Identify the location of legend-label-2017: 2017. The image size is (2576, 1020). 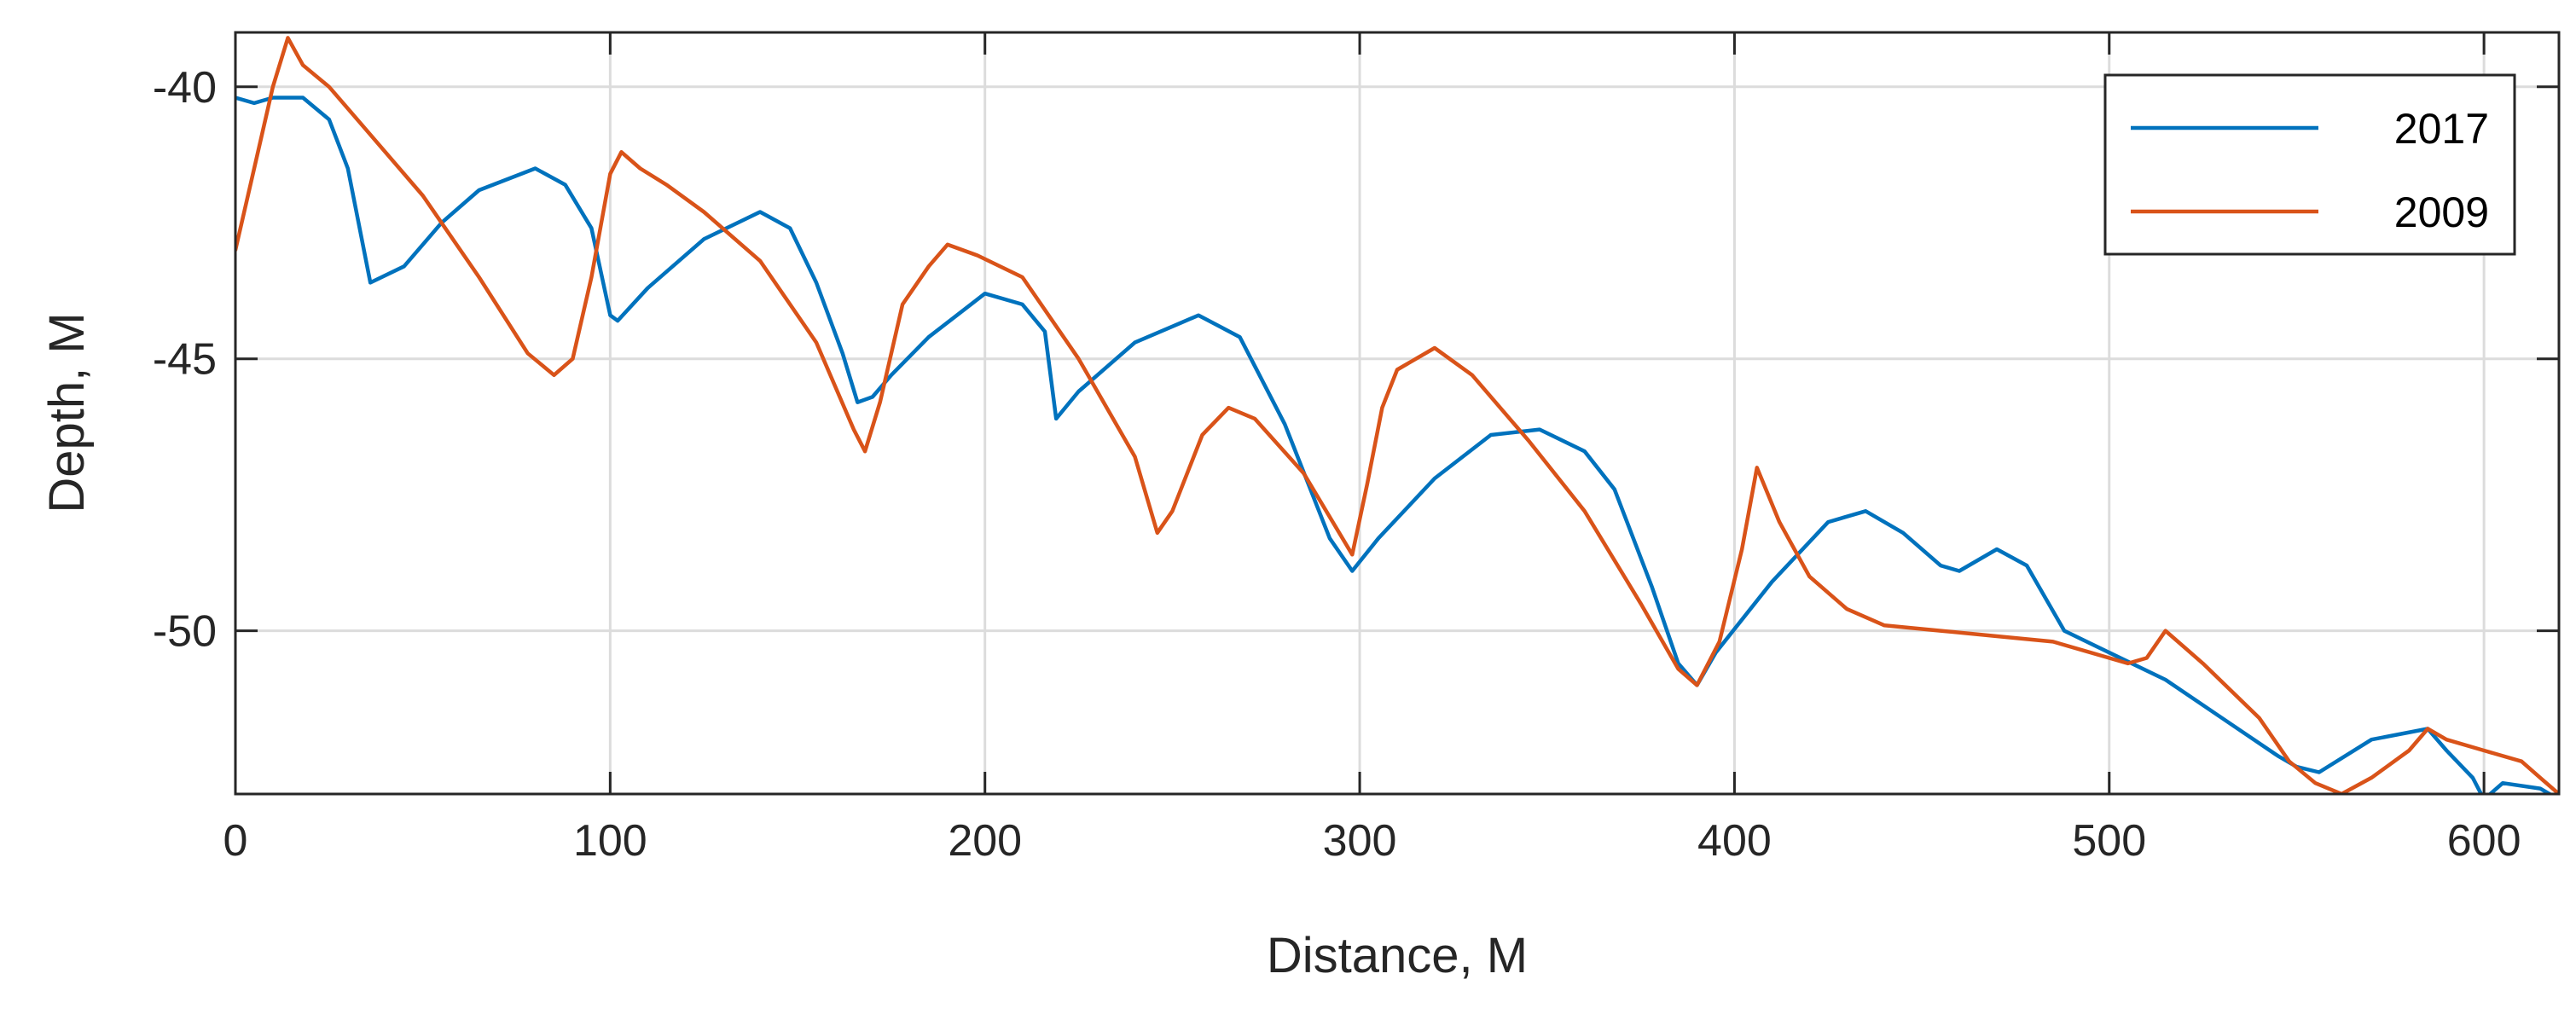
(2441, 129).